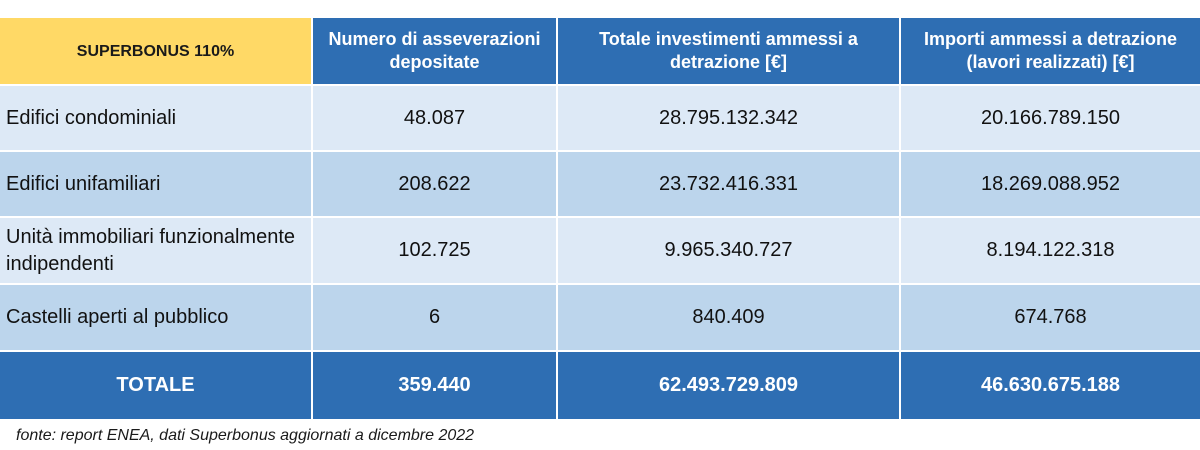 This screenshot has width=1200, height=450. What do you see at coordinates (1050, 185) in the screenshot?
I see `table-cell: 18.269.088.952` at bounding box center [1050, 185].